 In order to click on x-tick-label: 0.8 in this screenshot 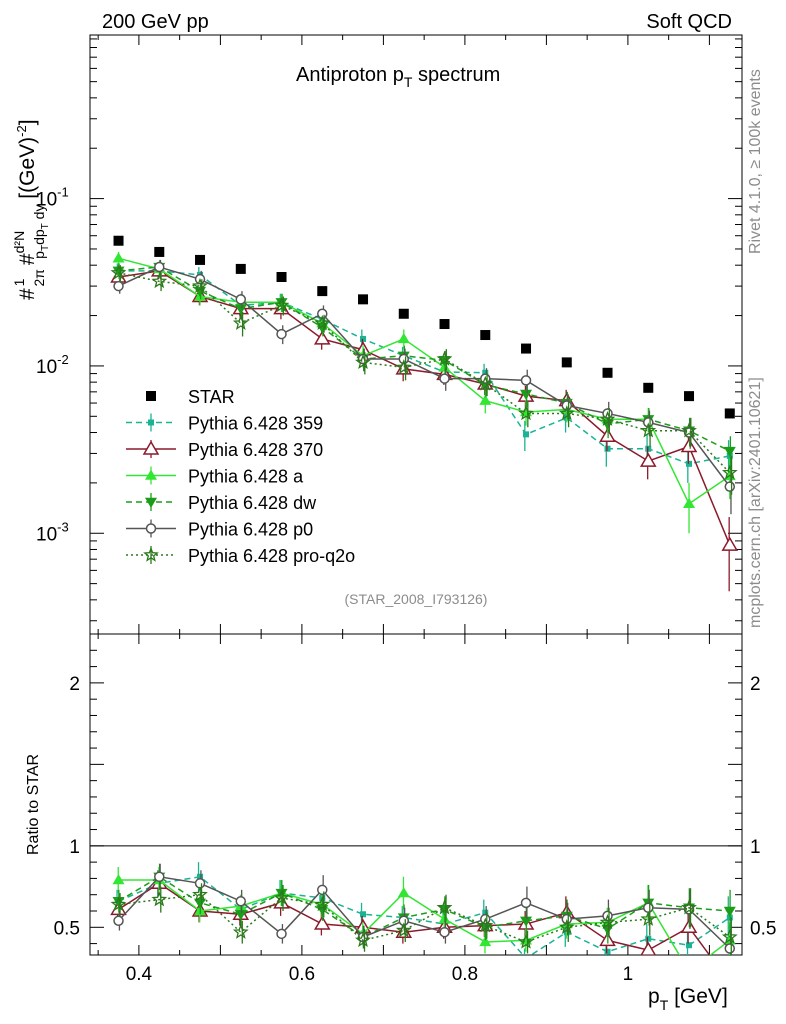, I will do `click(465, 974)`.